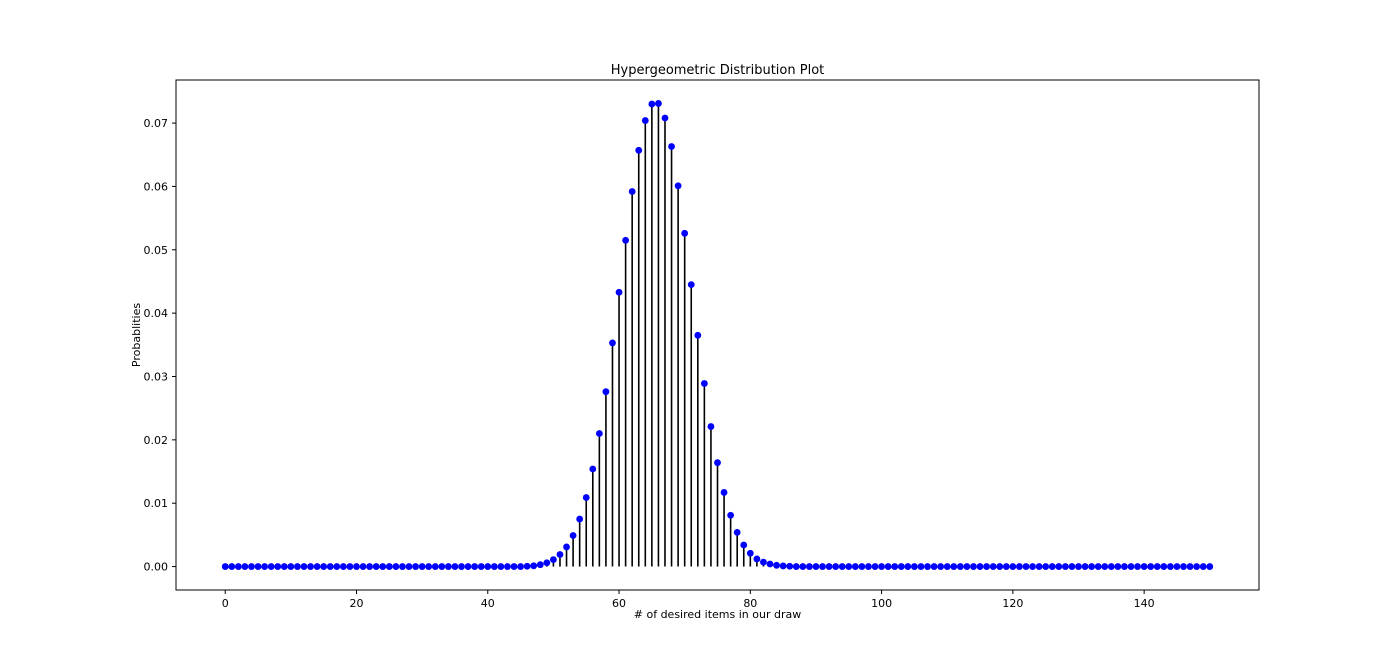 This screenshot has height=662, width=1400. Describe the element at coordinates (156, 376) in the screenshot. I see `y-tick-label: 0.03` at that location.